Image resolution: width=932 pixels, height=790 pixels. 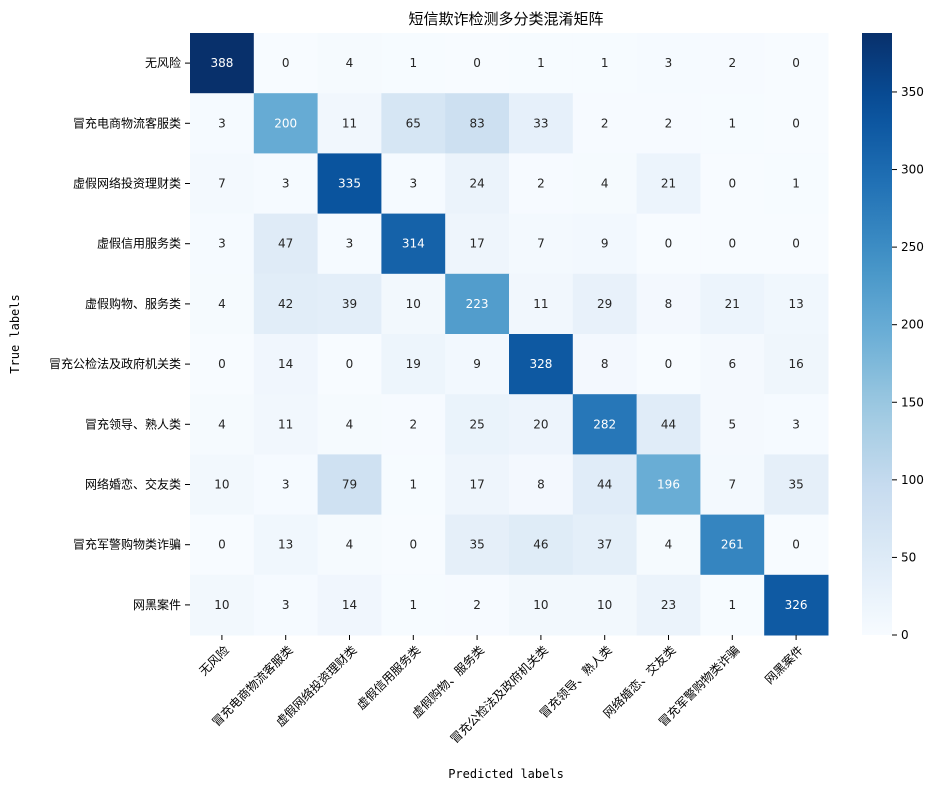 I want to click on x-tick-label: 无风险, so click(x=214, y=660).